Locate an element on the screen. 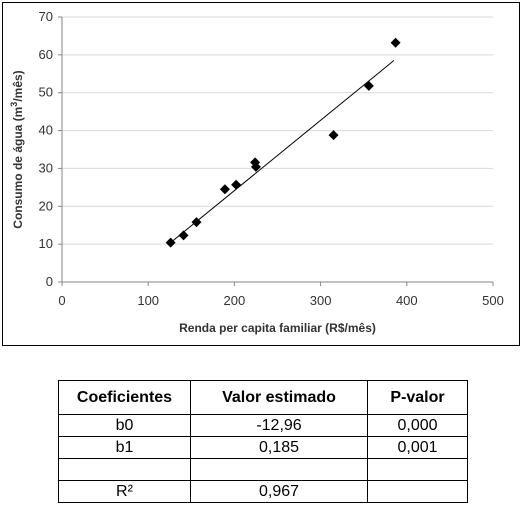 This screenshot has width=525, height=505. cell-value is located at coordinates (279, 469).